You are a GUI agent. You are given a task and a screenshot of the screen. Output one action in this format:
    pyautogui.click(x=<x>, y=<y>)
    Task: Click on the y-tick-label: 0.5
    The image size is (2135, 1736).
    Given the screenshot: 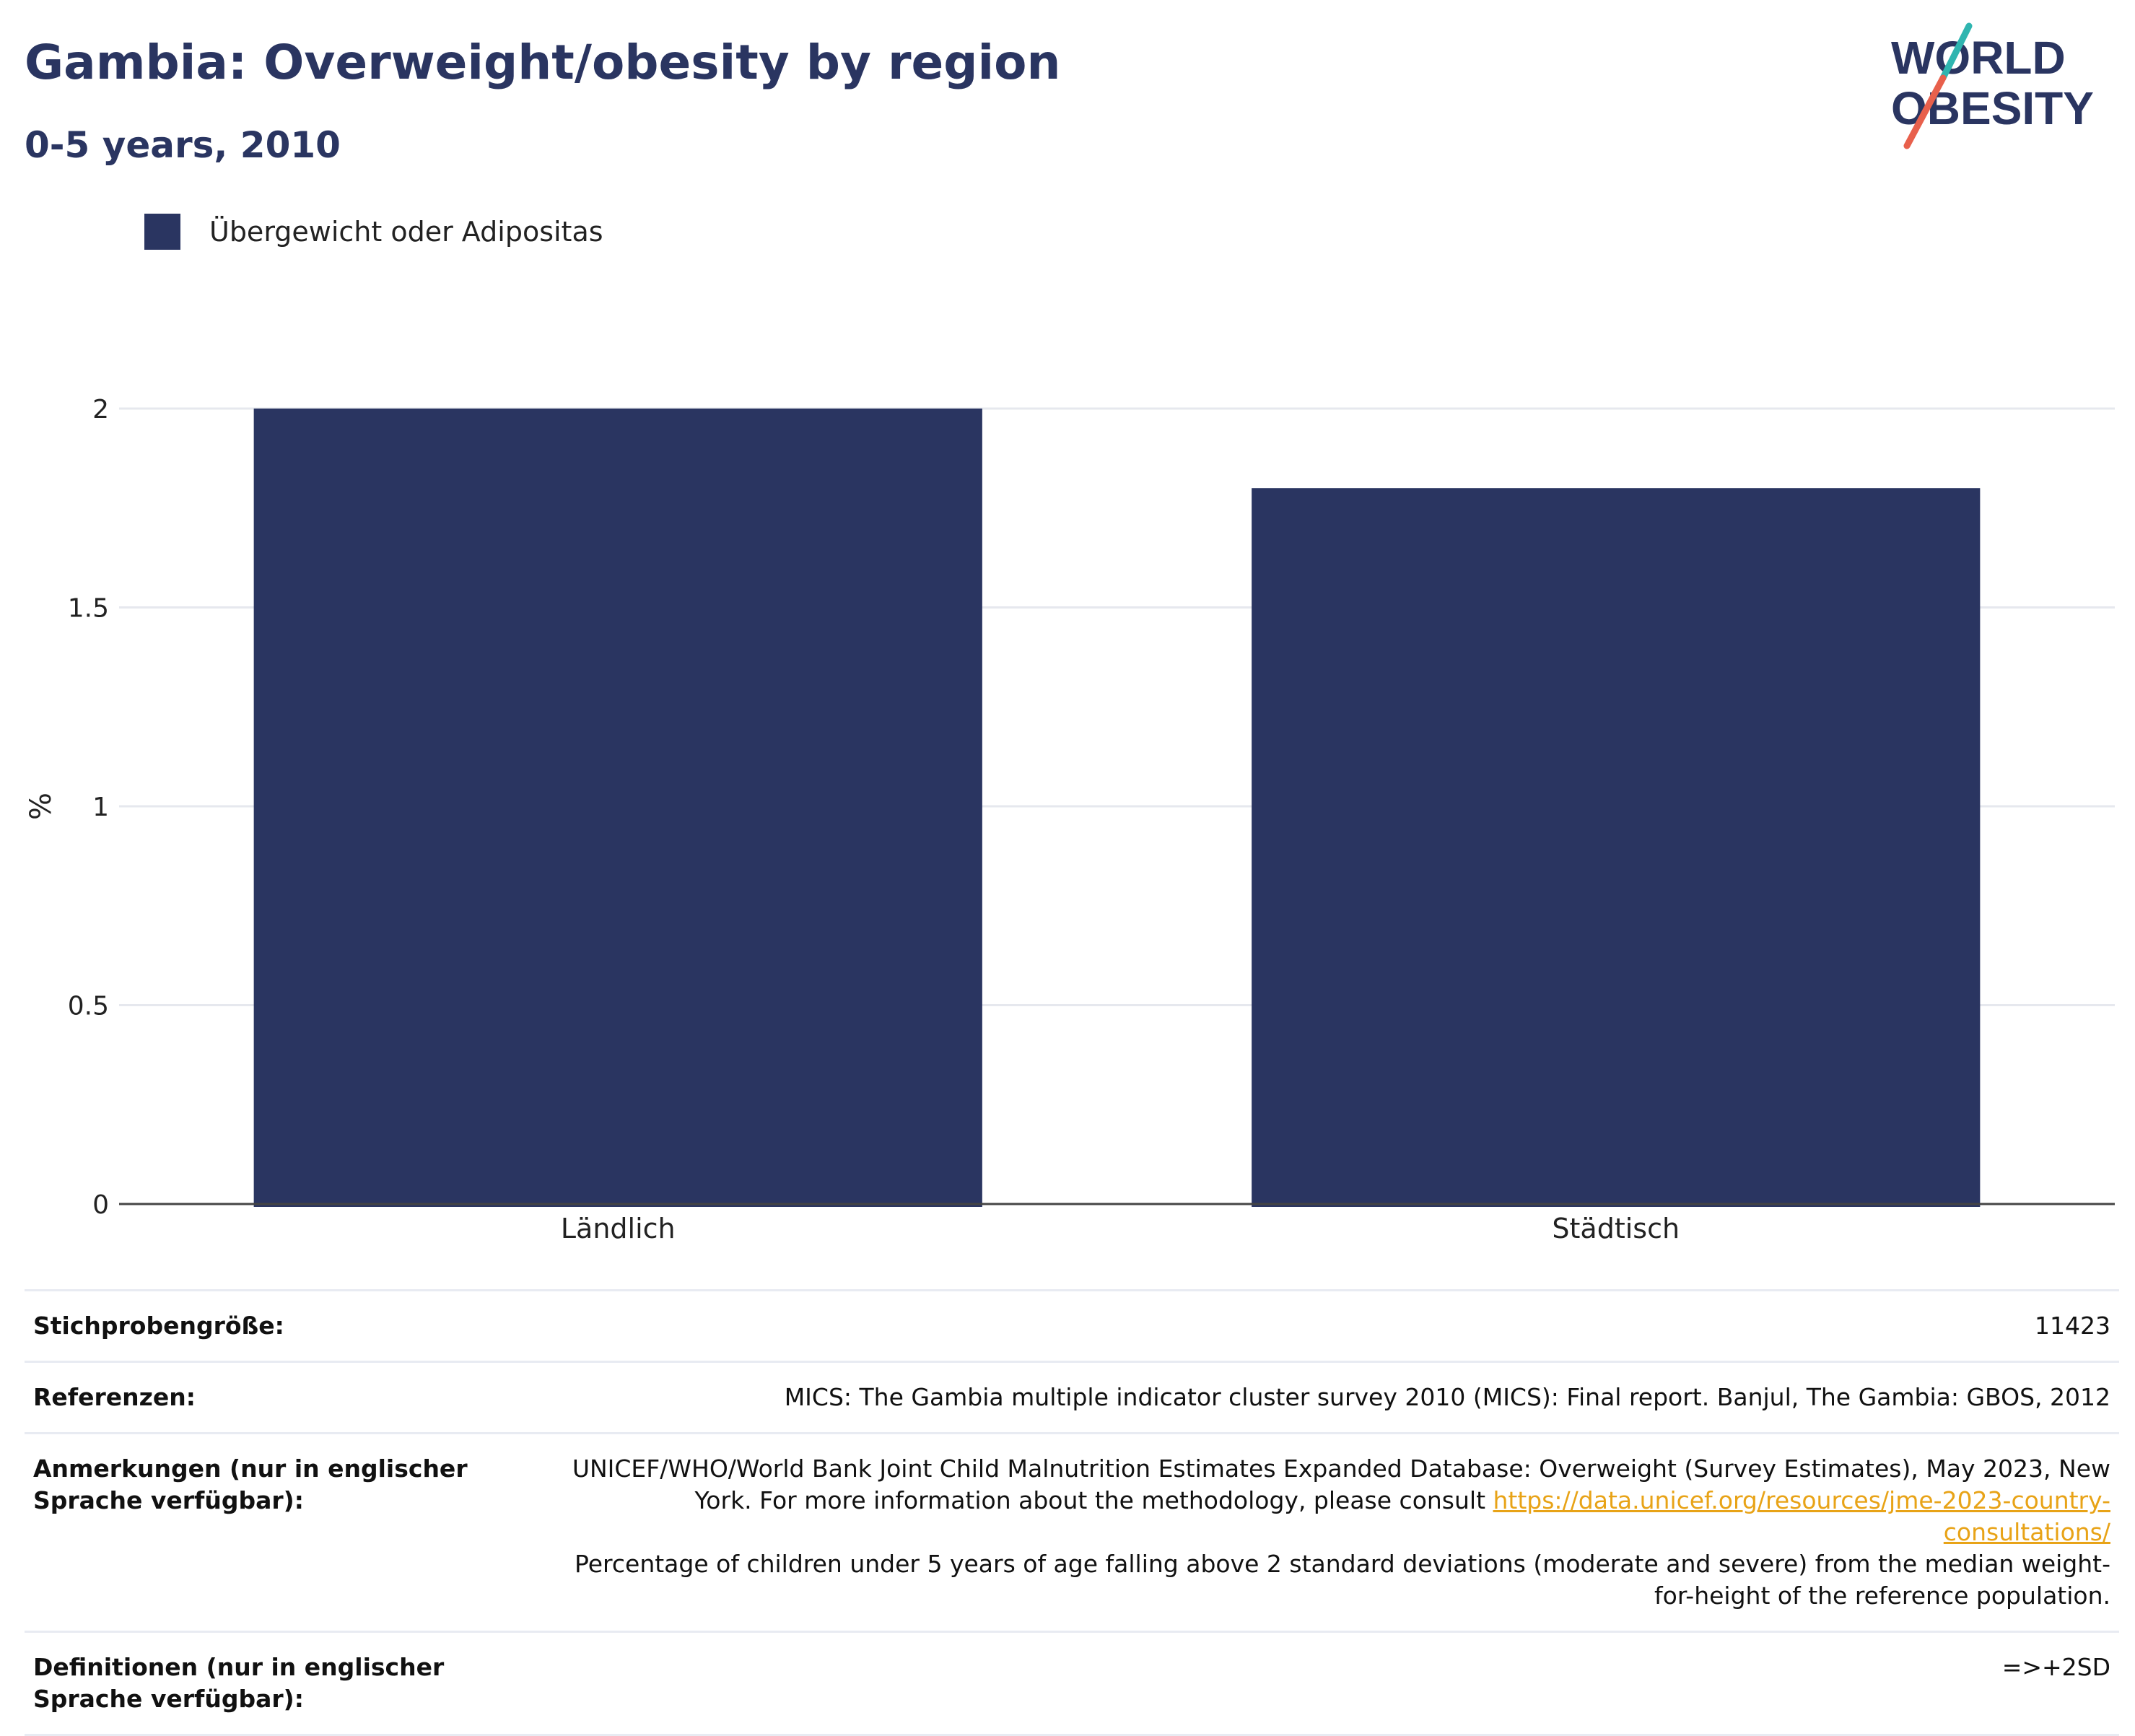 What is the action you would take?
    pyautogui.click(x=88, y=1006)
    